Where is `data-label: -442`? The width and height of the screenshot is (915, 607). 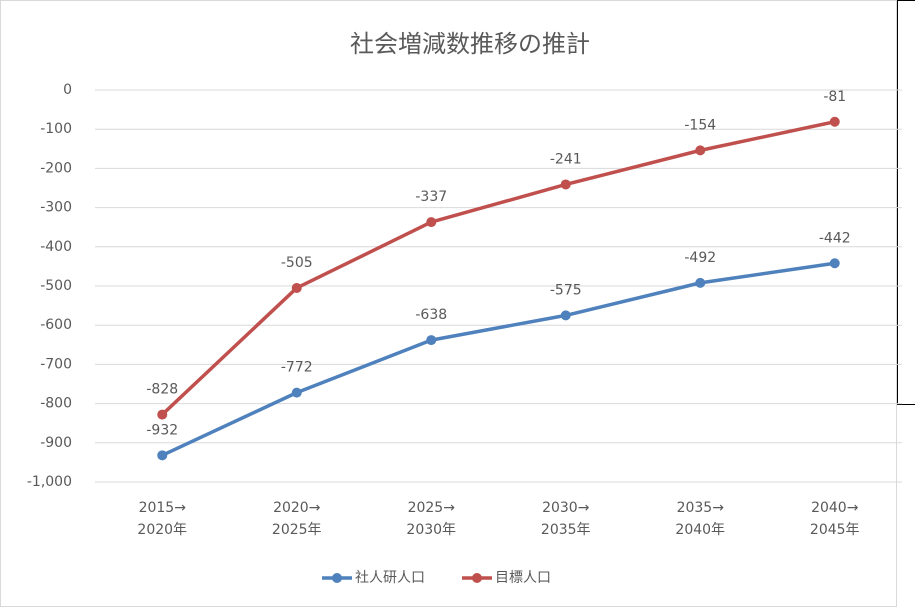 data-label: -442 is located at coordinates (835, 238).